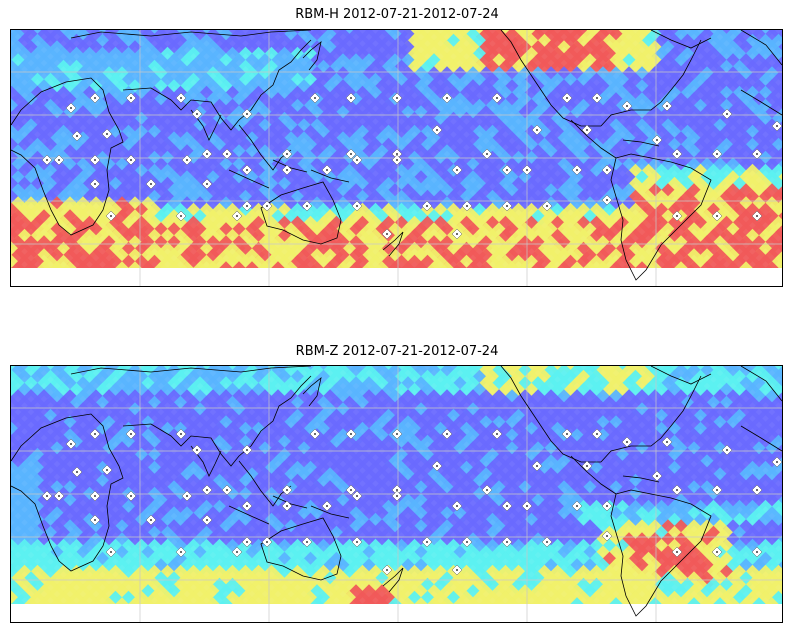 The height and width of the screenshot is (633, 794). I want to click on panel-title-rbm-h: RBM-H 2012-07-21-2012-07-24, so click(397, 14).